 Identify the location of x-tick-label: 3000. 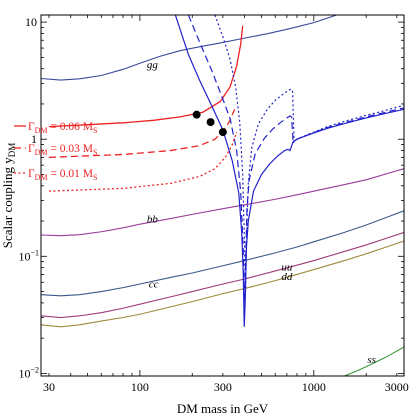
(397, 387).